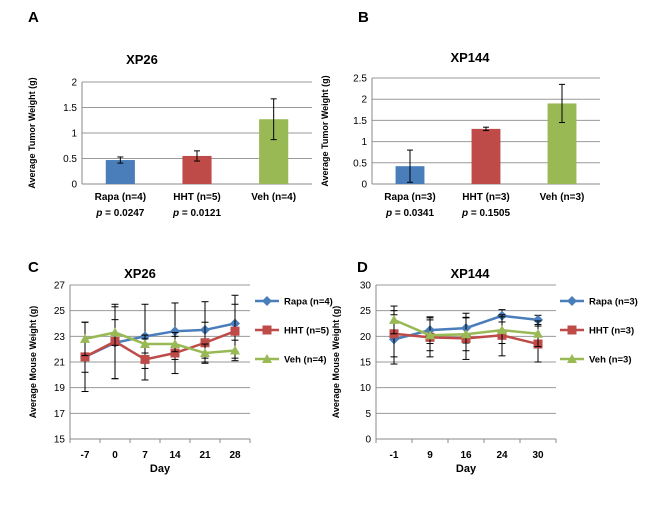  I want to click on x-tick-label: 24, so click(502, 455).